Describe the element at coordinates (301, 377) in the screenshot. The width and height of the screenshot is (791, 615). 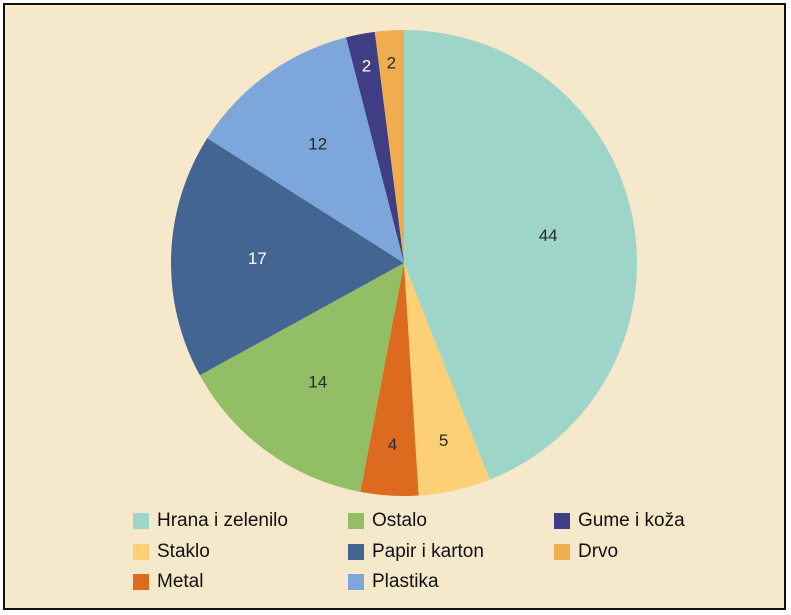
I see `pie-slice-ostalo` at that location.